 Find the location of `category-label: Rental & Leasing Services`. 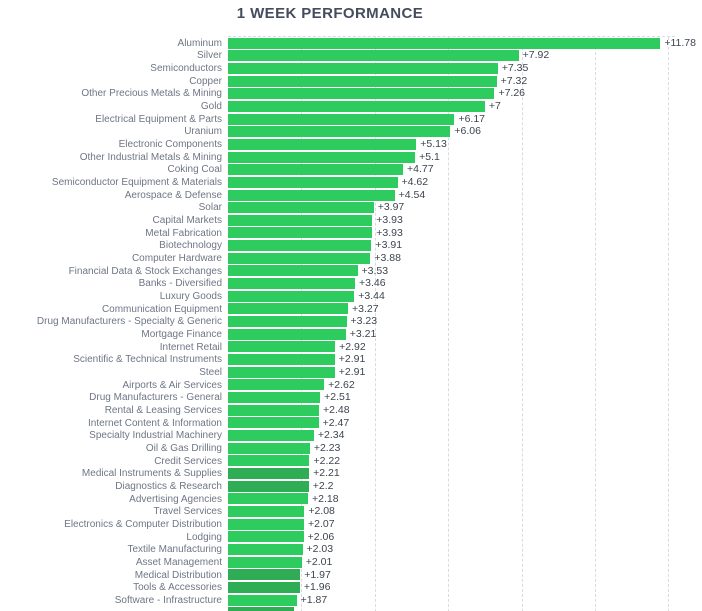

category-label: Rental & Leasing Services is located at coordinates (163, 410).